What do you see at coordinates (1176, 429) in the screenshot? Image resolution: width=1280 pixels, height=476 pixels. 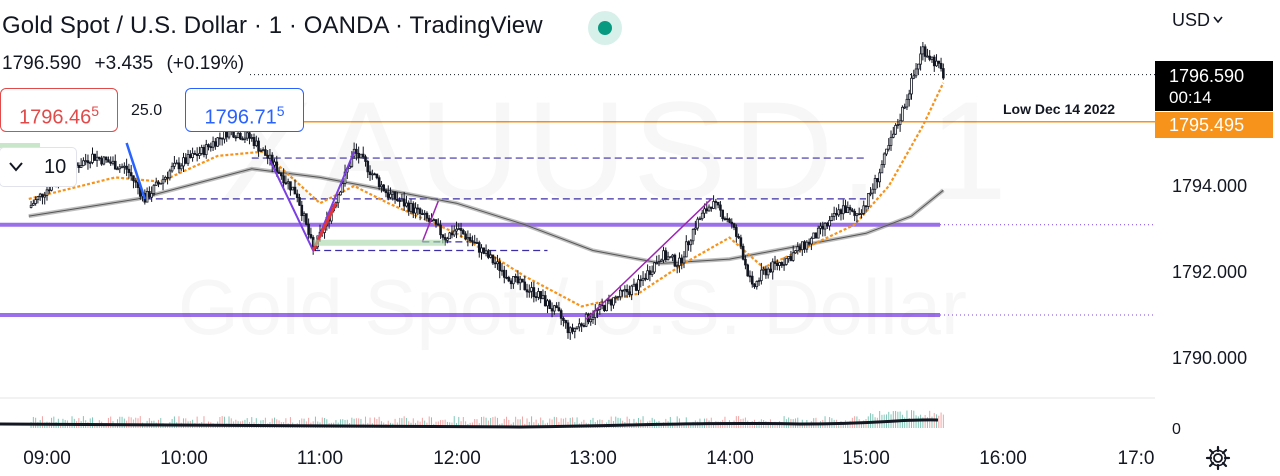 I see `volume-zero-tick: 0` at bounding box center [1176, 429].